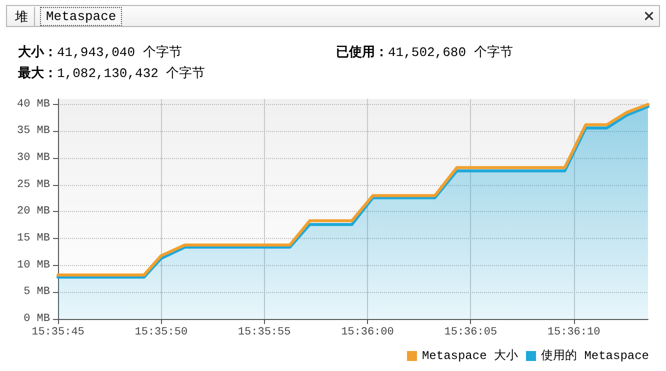  I want to click on y-tick-label: 15 MB, so click(33, 238).